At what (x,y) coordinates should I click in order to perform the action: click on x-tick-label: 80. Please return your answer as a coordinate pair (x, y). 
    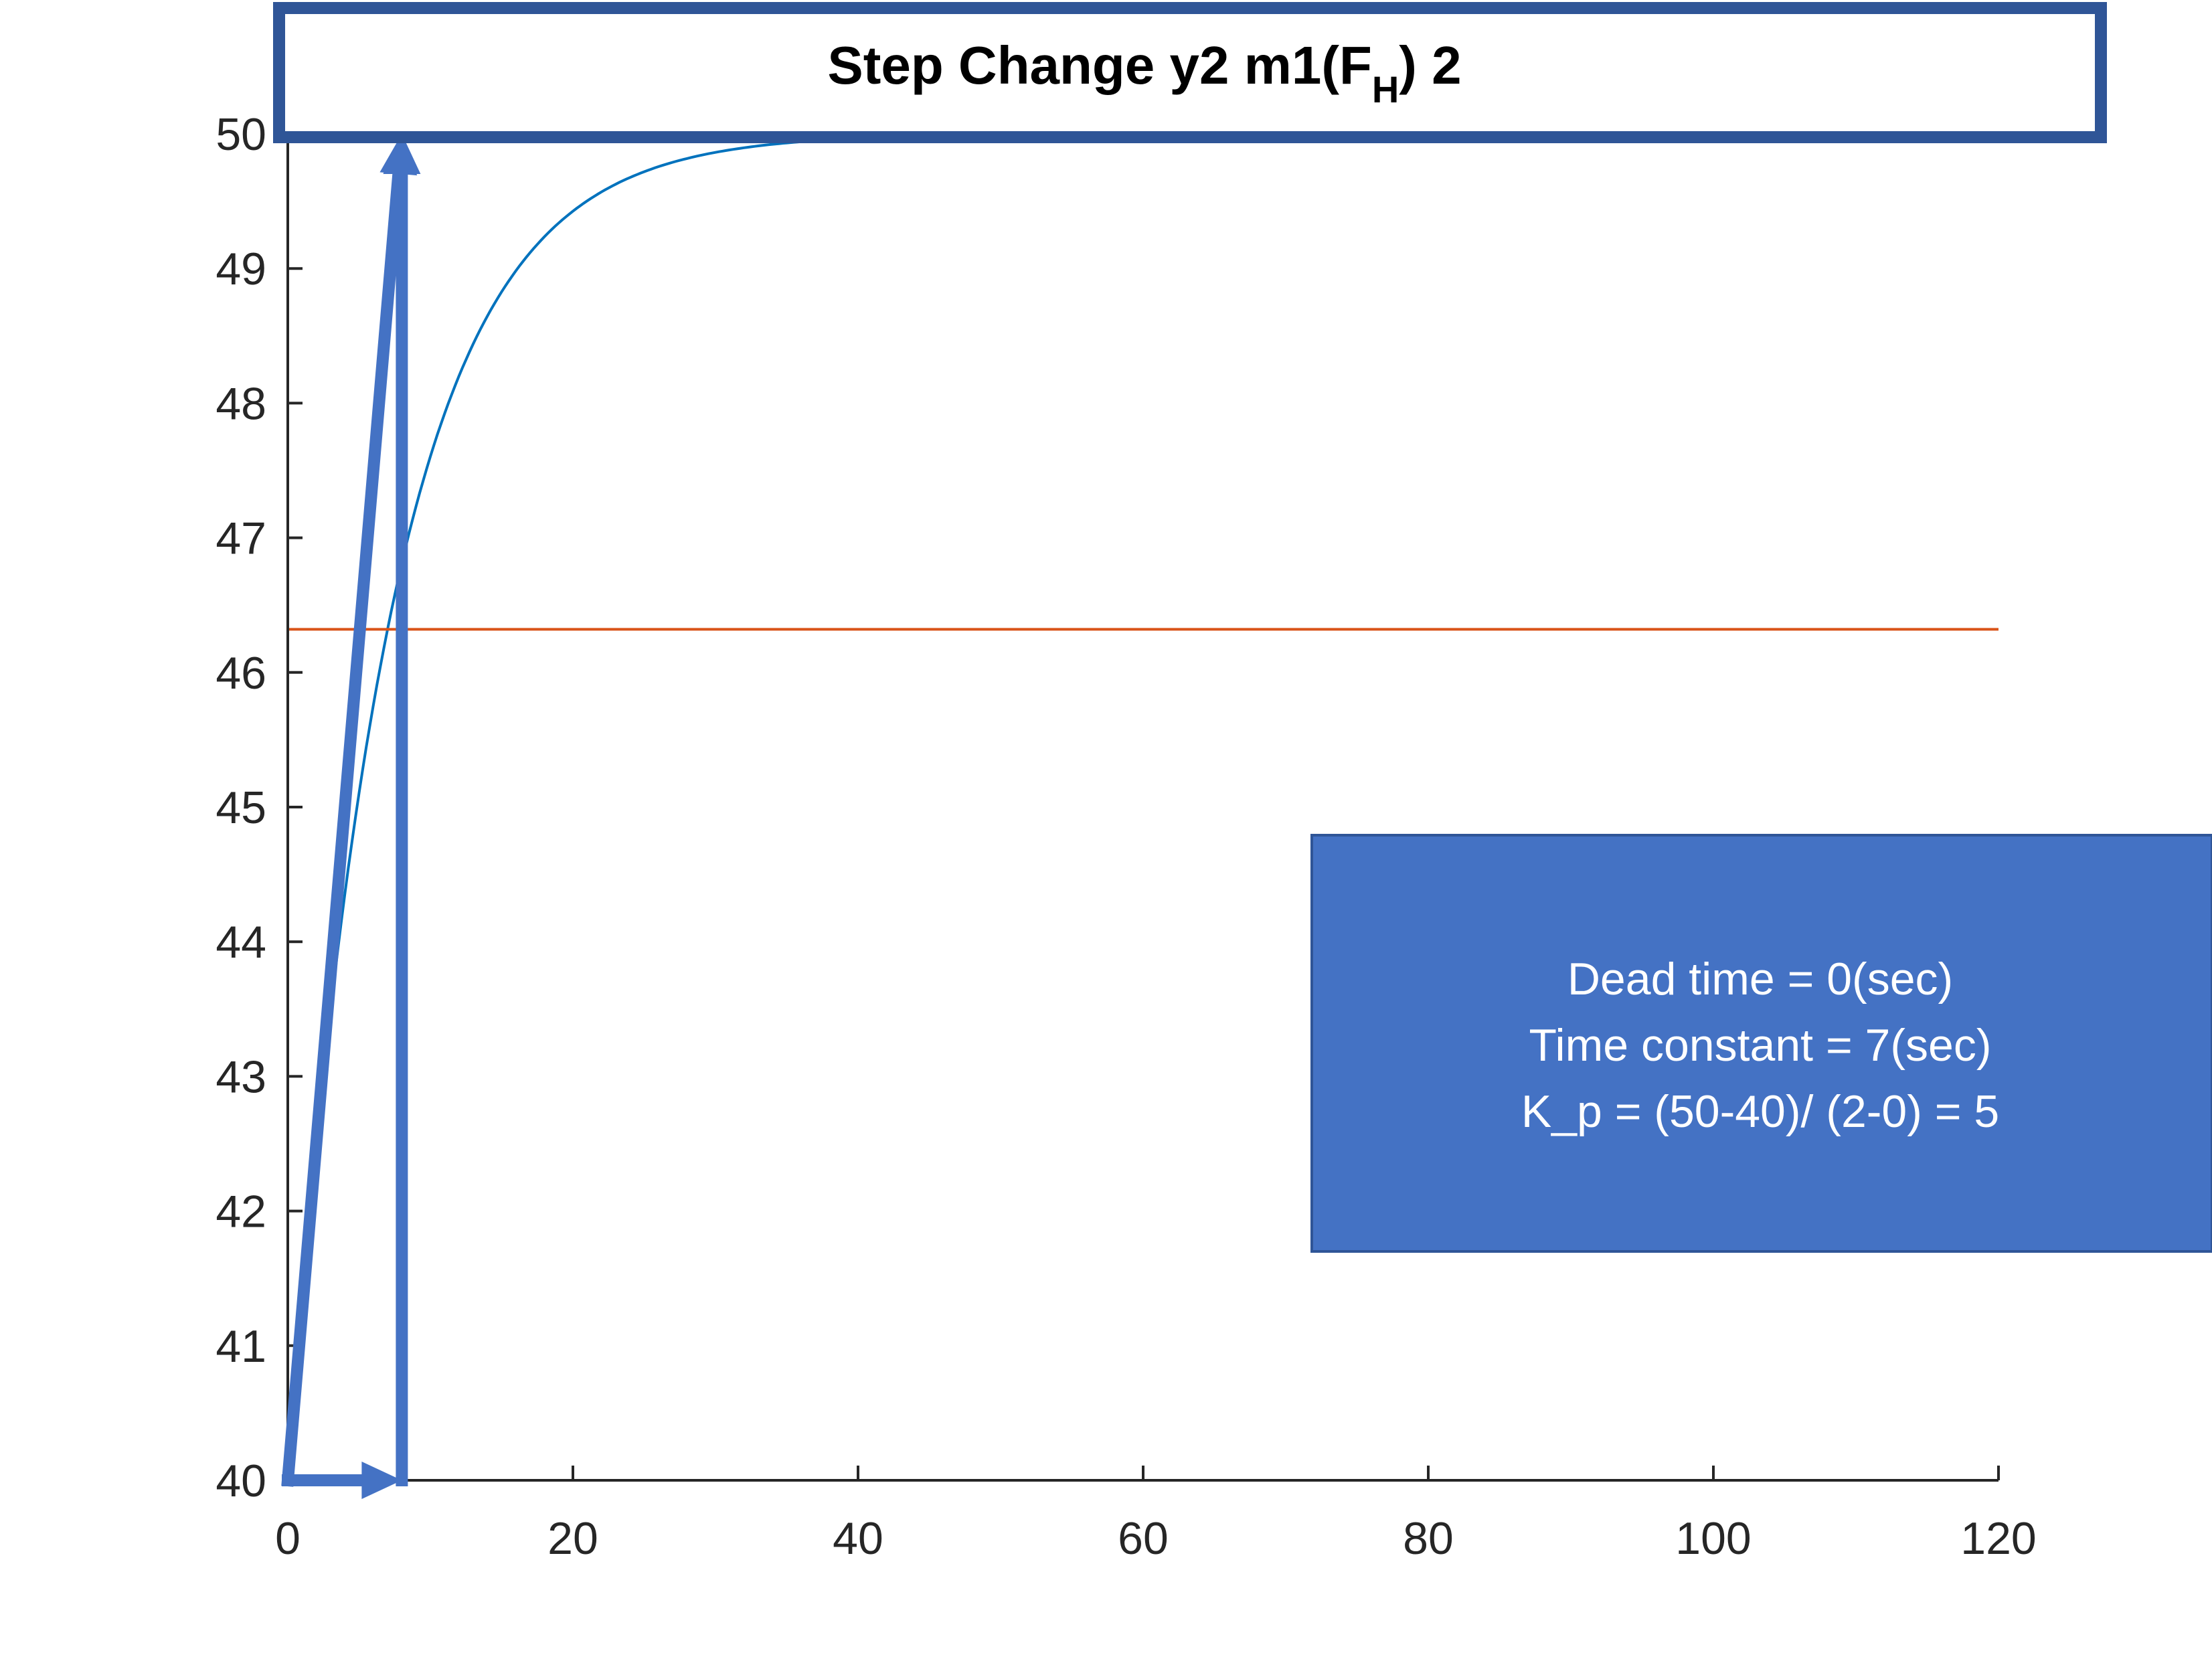
    Looking at the image, I should click on (1428, 1538).